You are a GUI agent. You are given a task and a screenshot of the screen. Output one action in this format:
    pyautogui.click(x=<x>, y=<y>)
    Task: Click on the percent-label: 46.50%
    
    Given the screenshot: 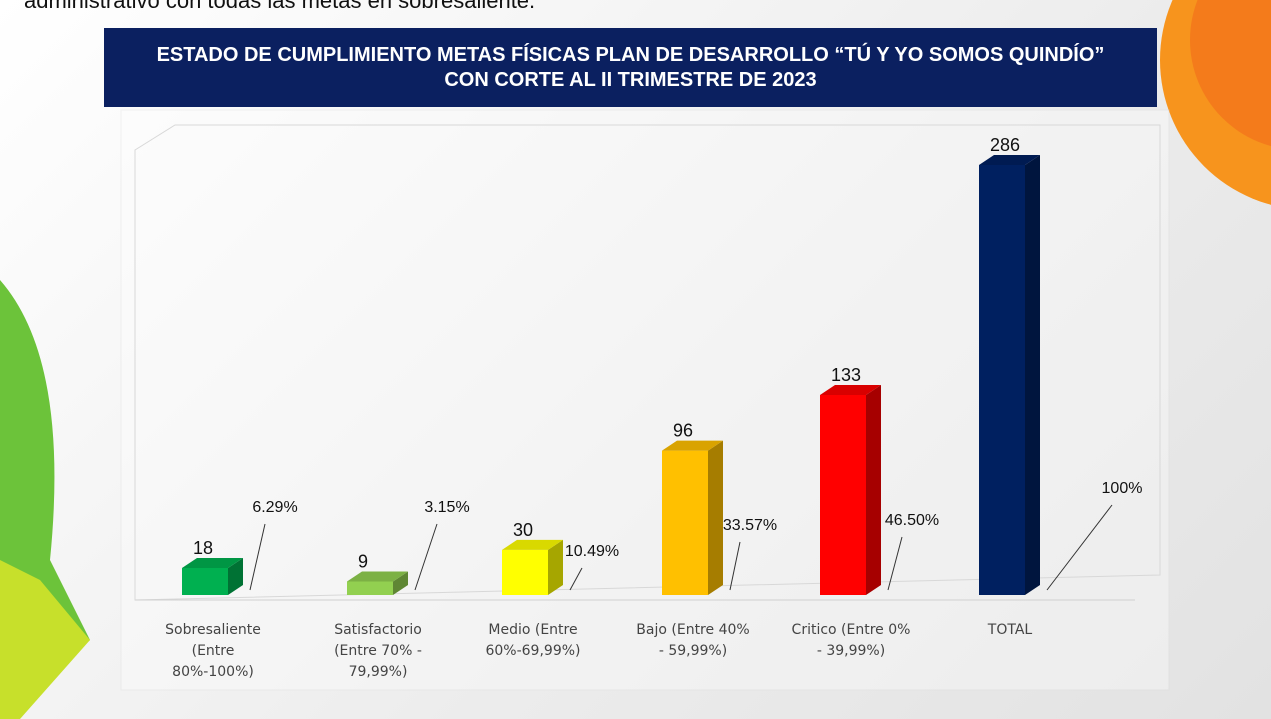 What is the action you would take?
    pyautogui.click(x=912, y=520)
    